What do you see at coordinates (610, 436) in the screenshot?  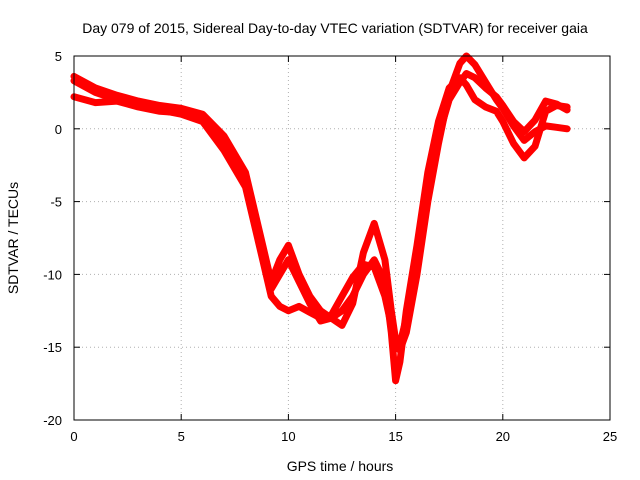 I see `x-tick-label: 25` at bounding box center [610, 436].